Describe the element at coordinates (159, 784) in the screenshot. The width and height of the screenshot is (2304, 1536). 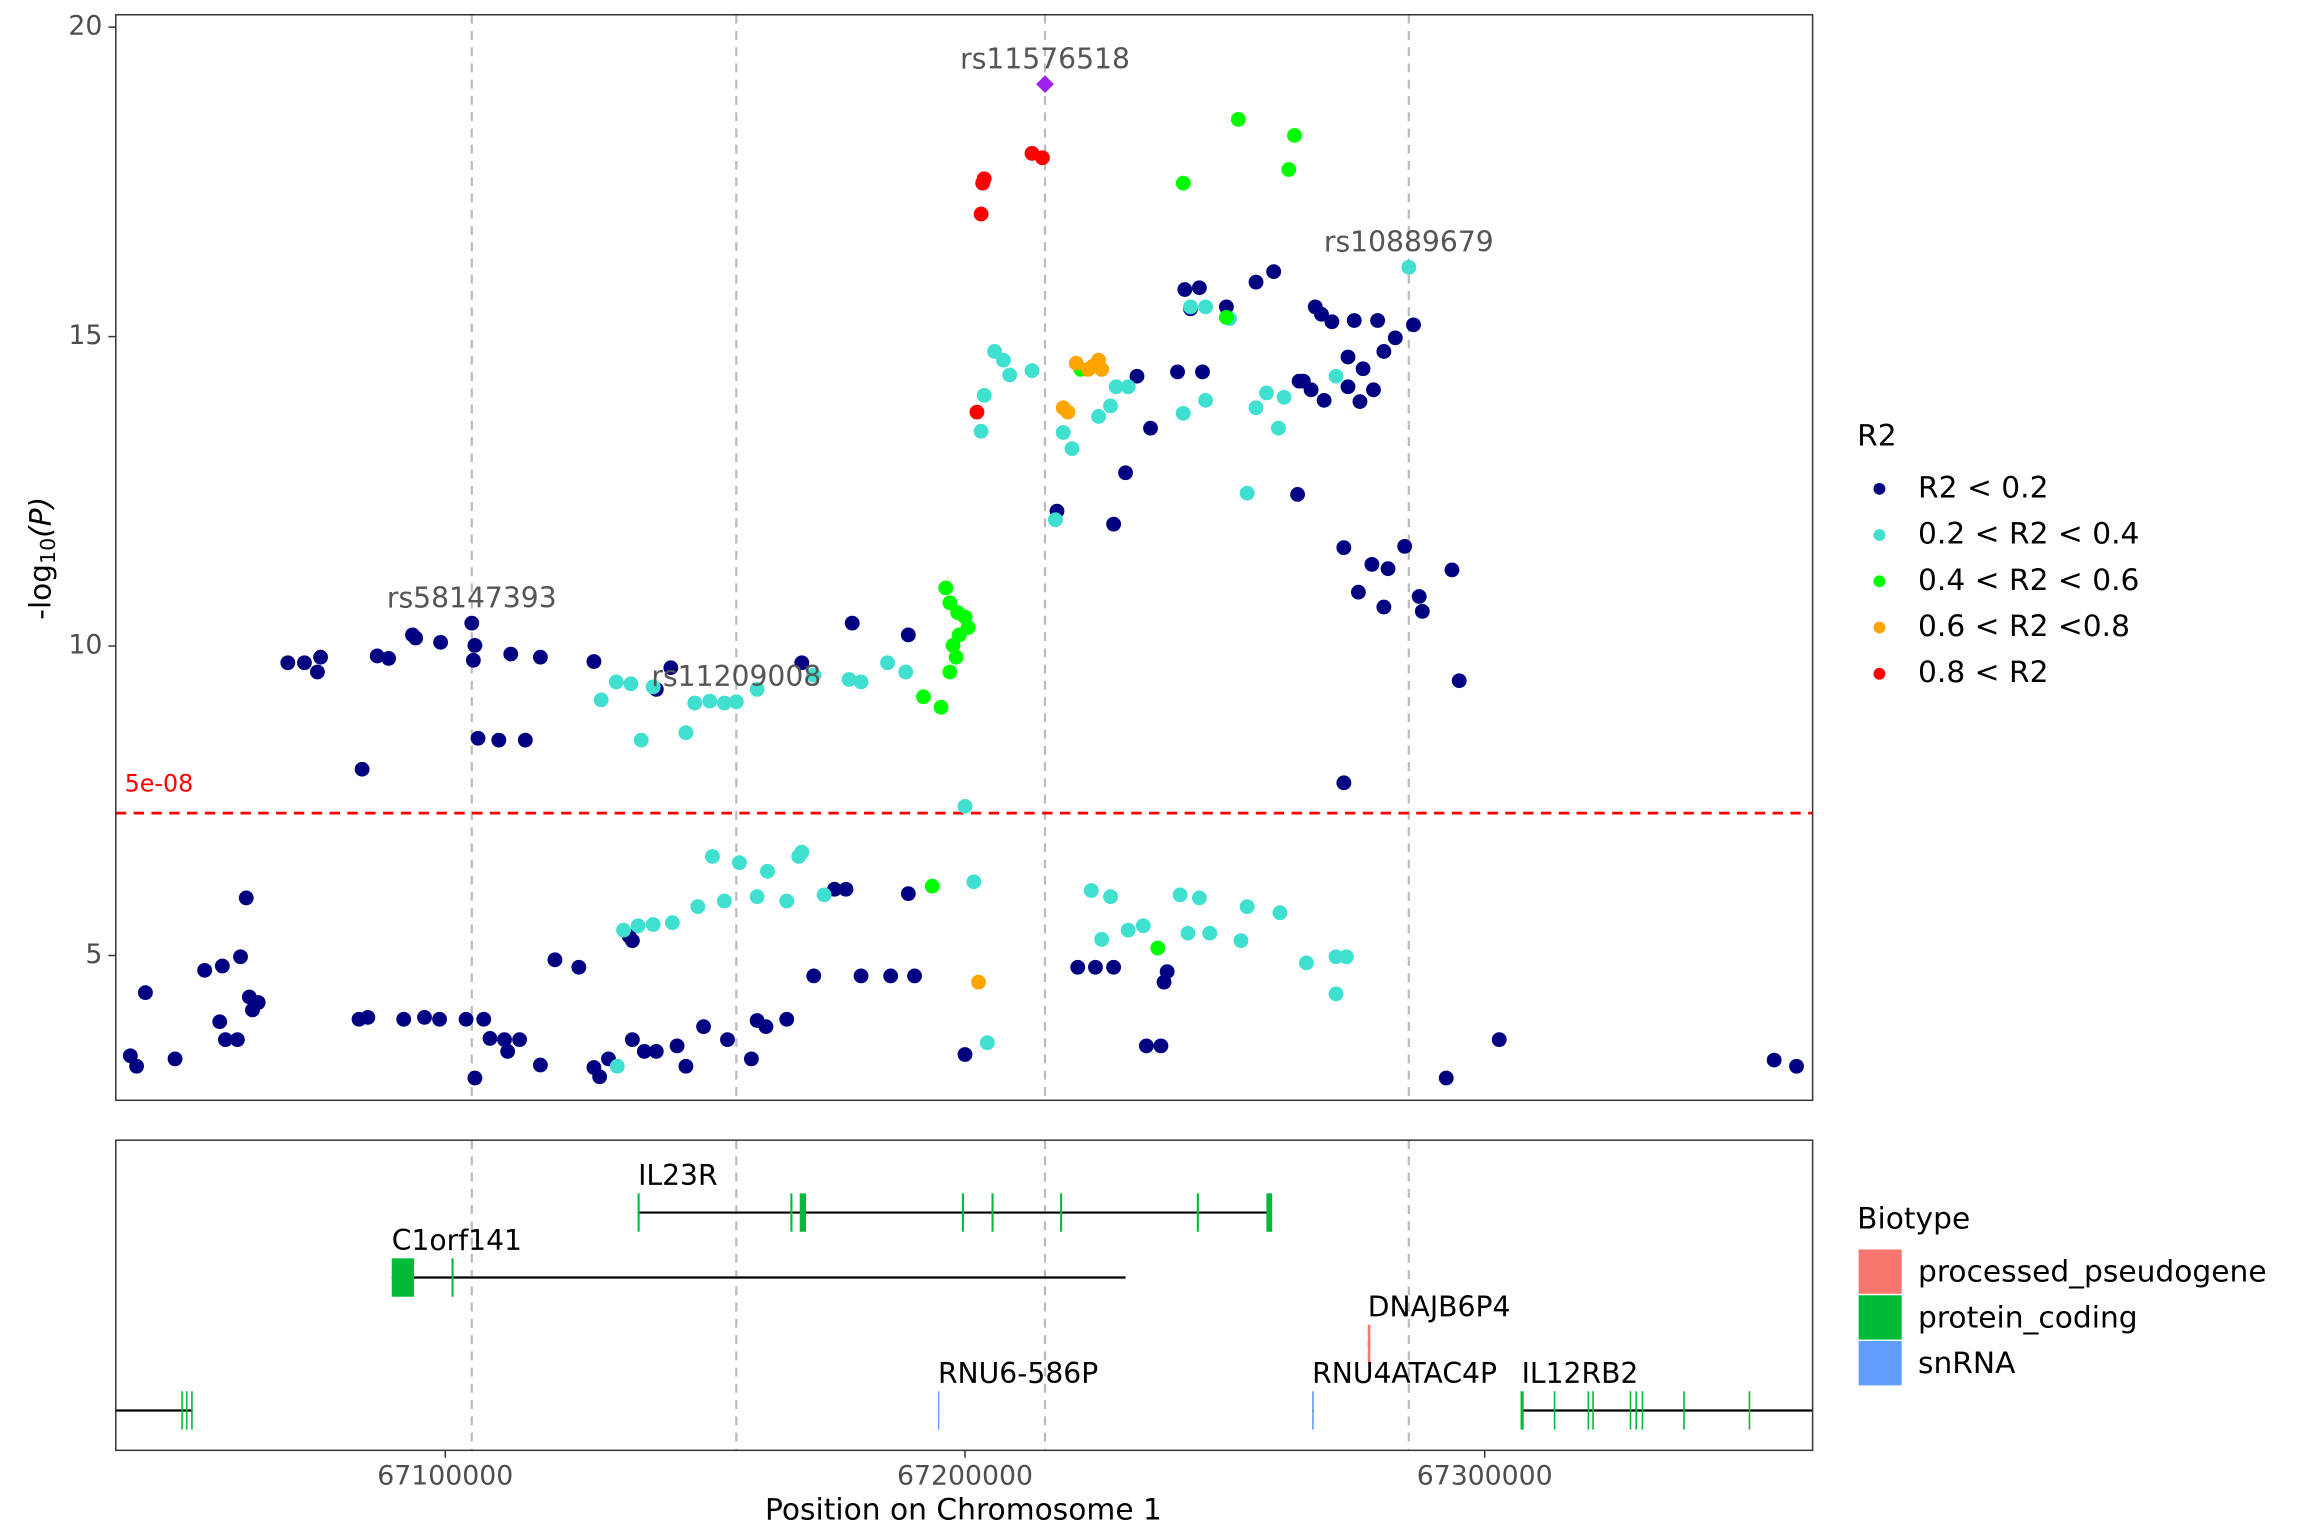
I see `threshold-label: 5e-08` at that location.